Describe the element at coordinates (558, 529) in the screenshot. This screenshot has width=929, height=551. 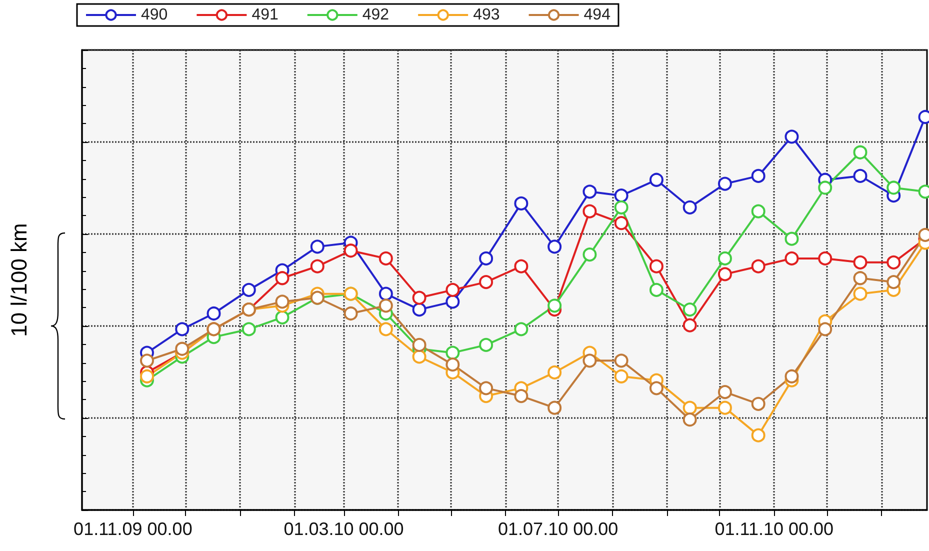
I see `x-tick-label: 01.07.10 00.00` at that location.